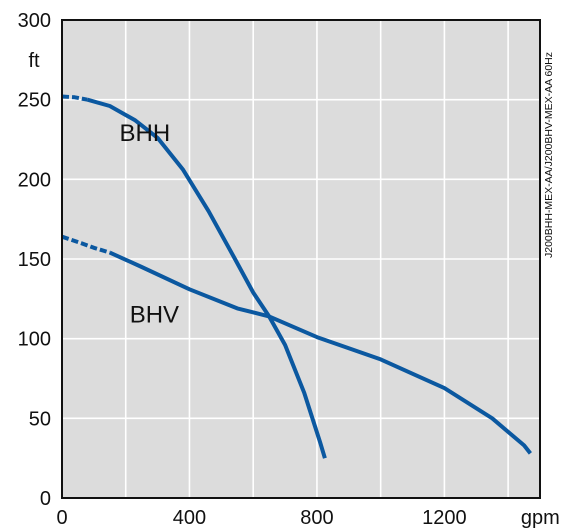 The width and height of the screenshot is (564, 531). Describe the element at coordinates (34, 61) in the screenshot. I see `y-axis-unit: ft` at that location.